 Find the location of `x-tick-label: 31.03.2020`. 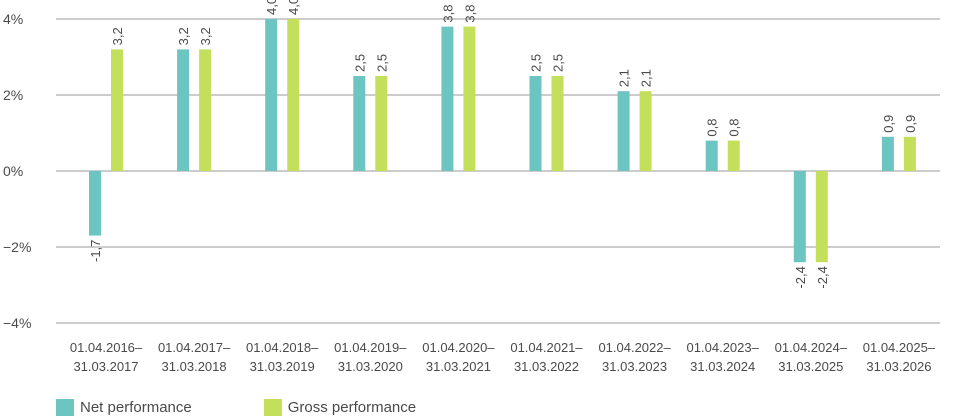

x-tick-label: 31.03.2020 is located at coordinates (370, 366).